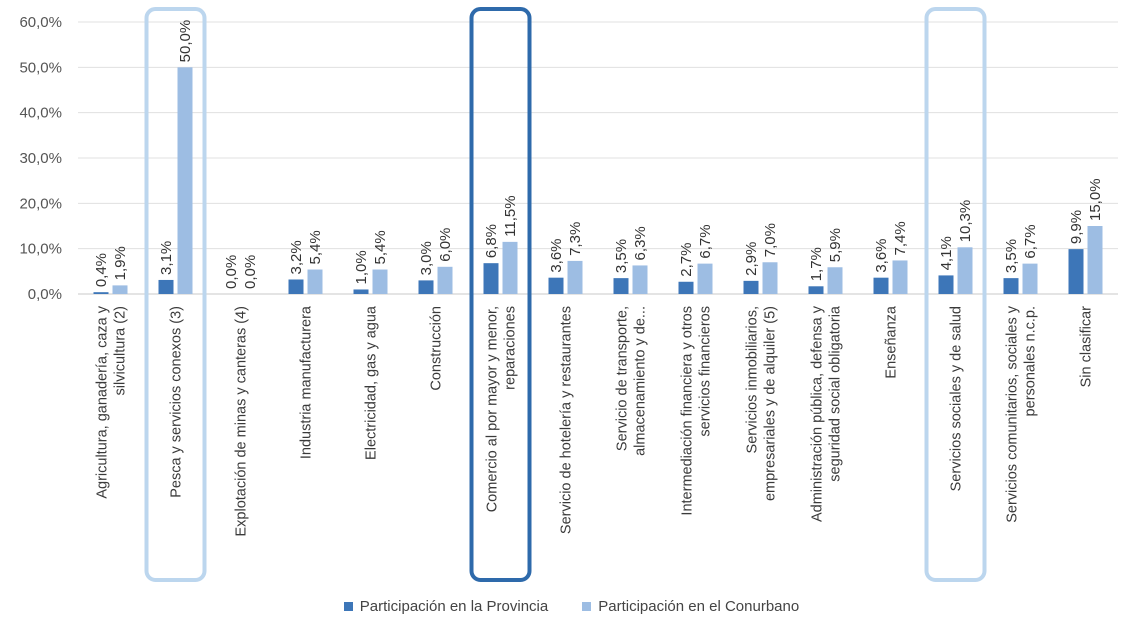 The image size is (1143, 641). I want to click on y-tick-label: 60,0%, so click(40, 22).